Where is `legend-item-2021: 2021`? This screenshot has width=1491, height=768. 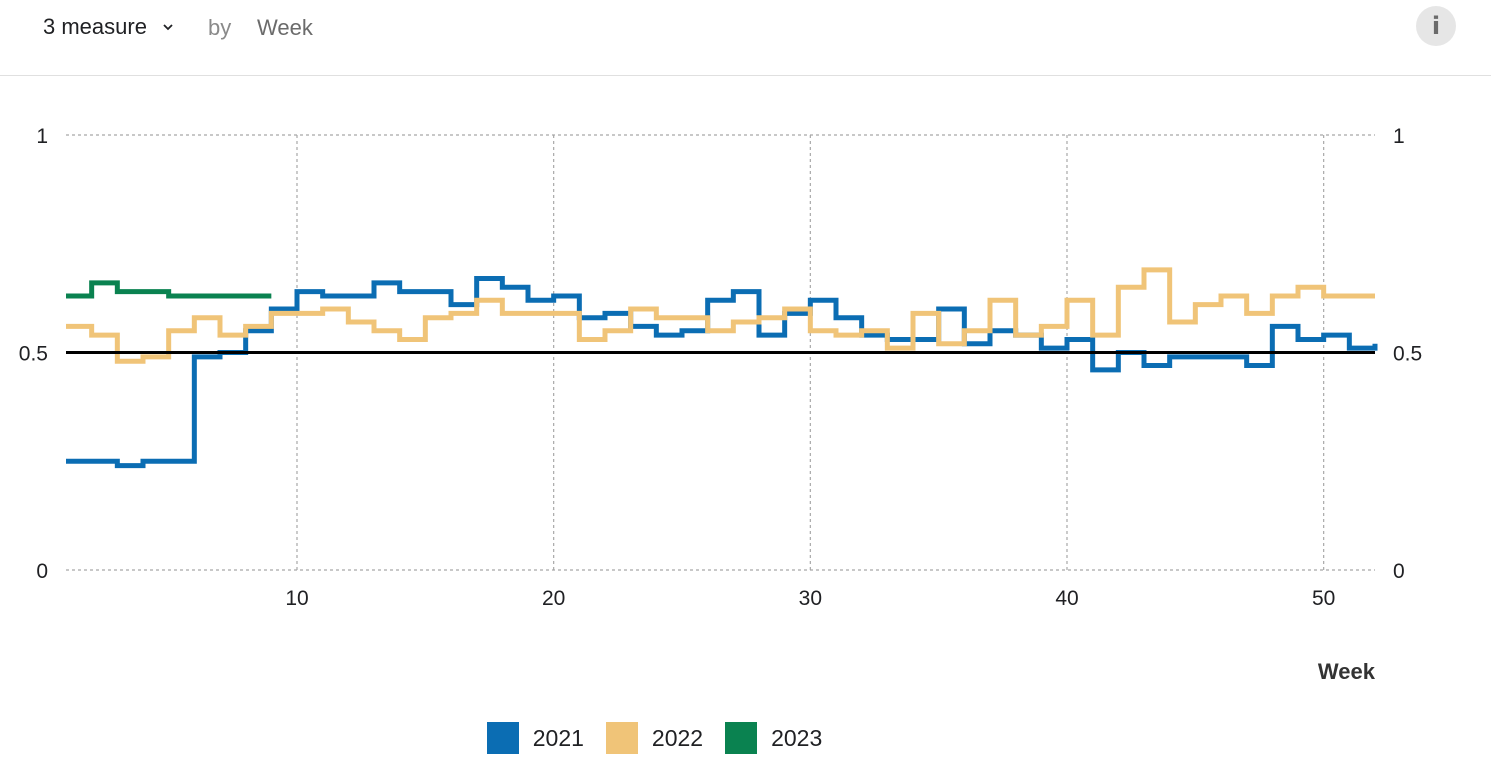 legend-item-2021: 2021 is located at coordinates (535, 738).